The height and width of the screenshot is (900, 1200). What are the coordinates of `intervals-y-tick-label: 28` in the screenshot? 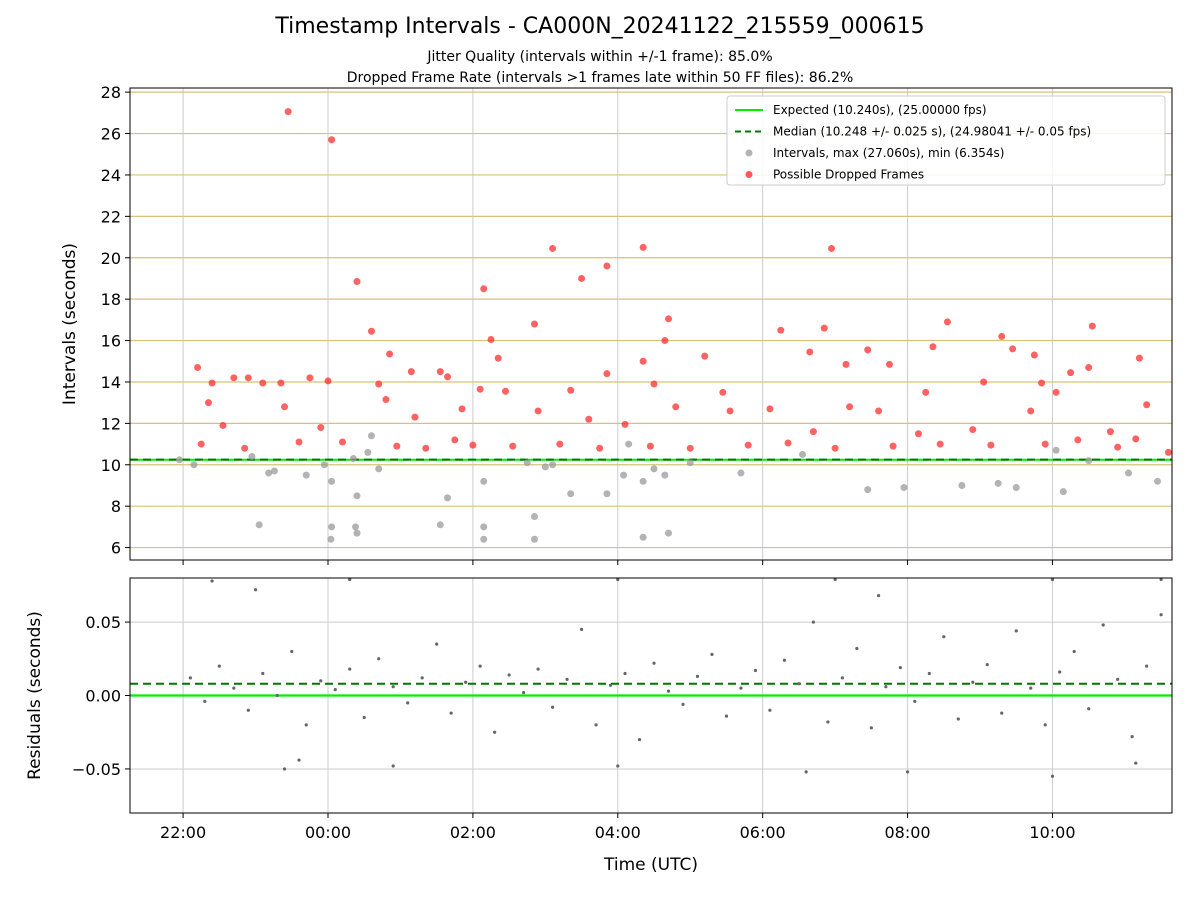 It's located at (111, 92).